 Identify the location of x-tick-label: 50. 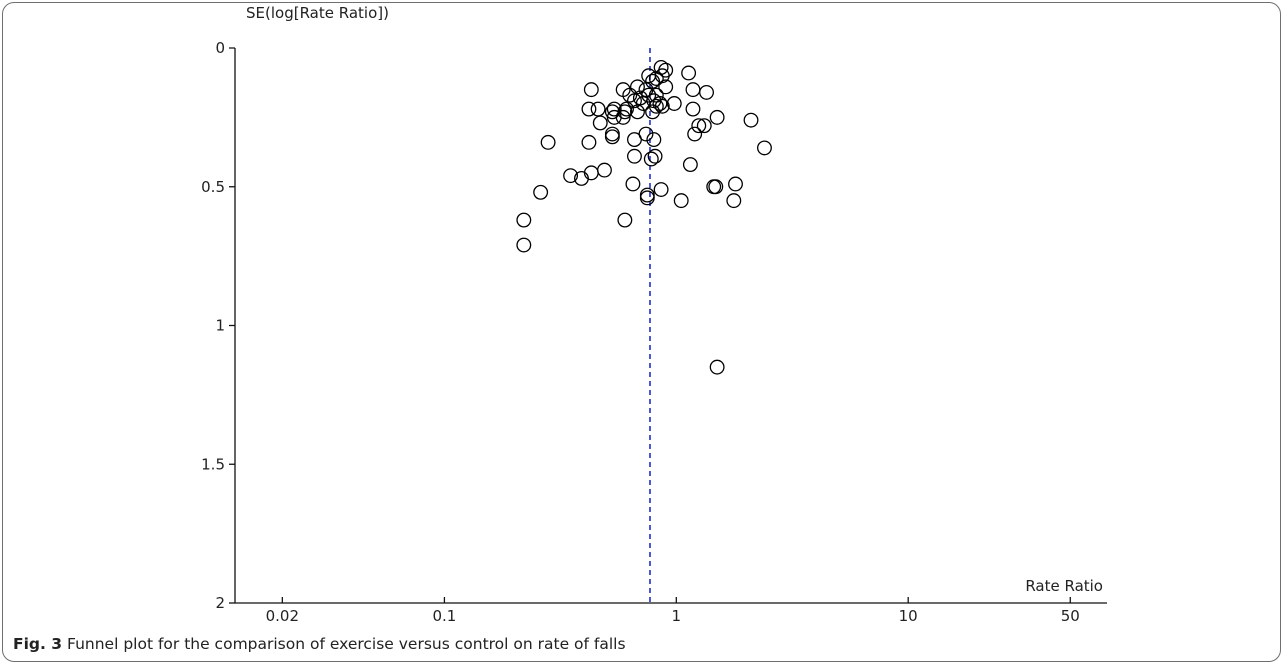
(1070, 616).